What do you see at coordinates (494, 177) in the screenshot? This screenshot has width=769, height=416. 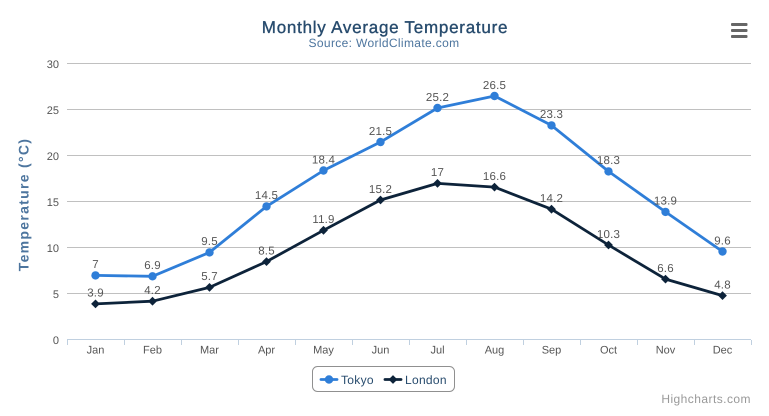 I see `svg-text: 16.6` at bounding box center [494, 177].